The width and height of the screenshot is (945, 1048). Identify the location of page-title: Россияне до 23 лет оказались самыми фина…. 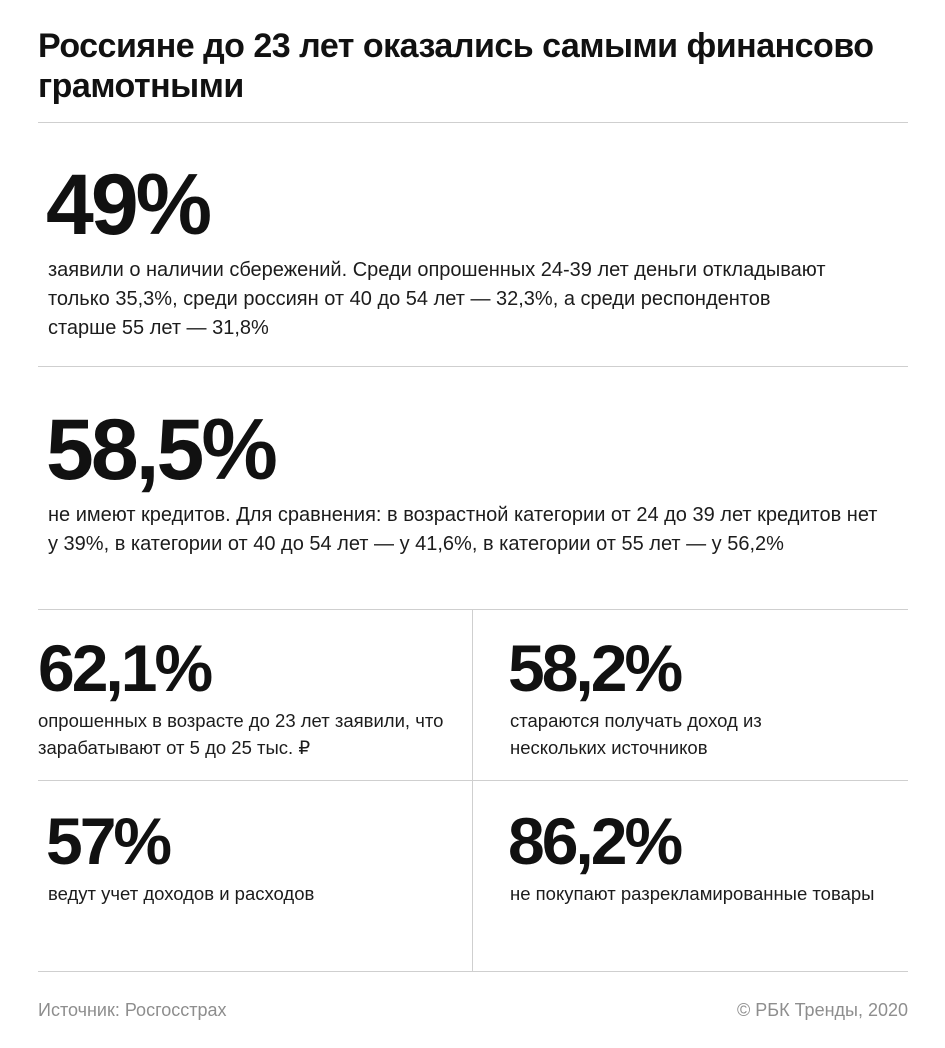
(456, 66).